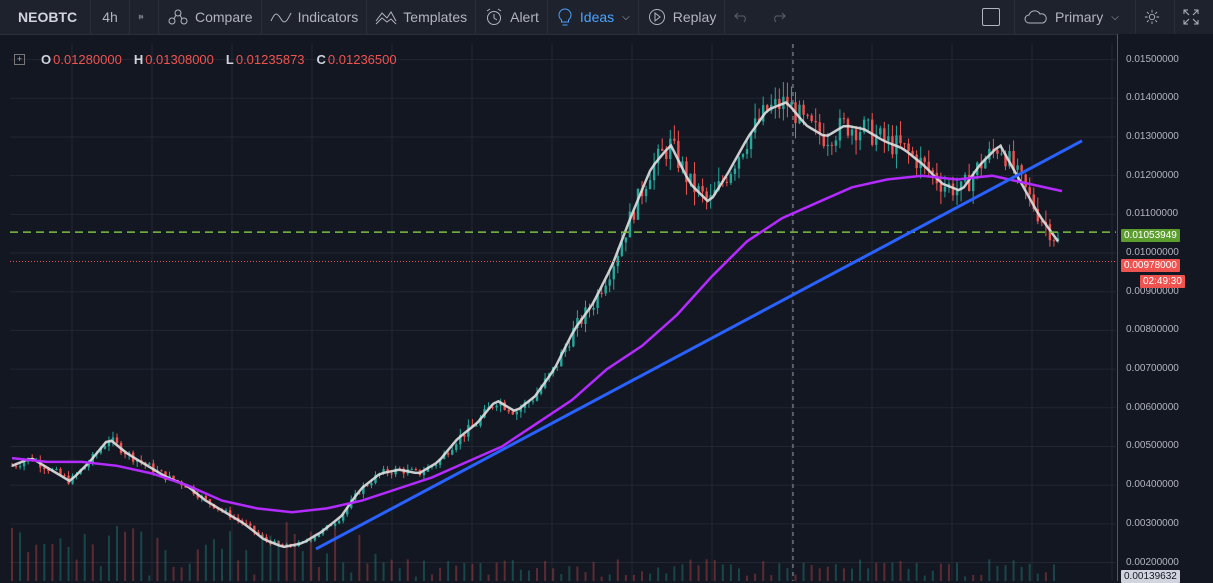 This screenshot has width=1213, height=583. Describe the element at coordinates (511, 17) in the screenshot. I see `alert-button: Alert` at that location.